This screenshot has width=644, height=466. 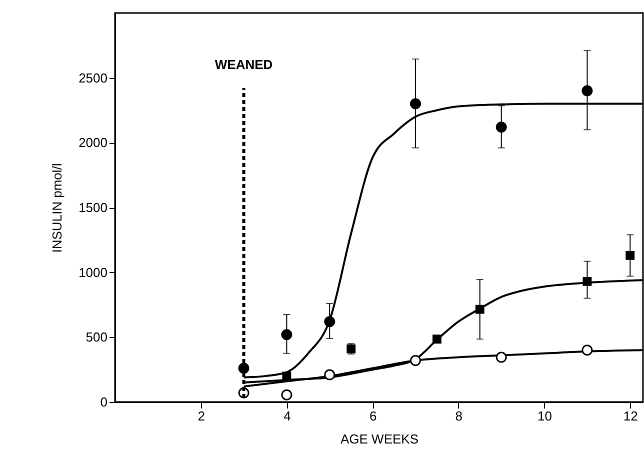 I want to click on x-axis-title: AGE WEEKS, so click(x=379, y=439).